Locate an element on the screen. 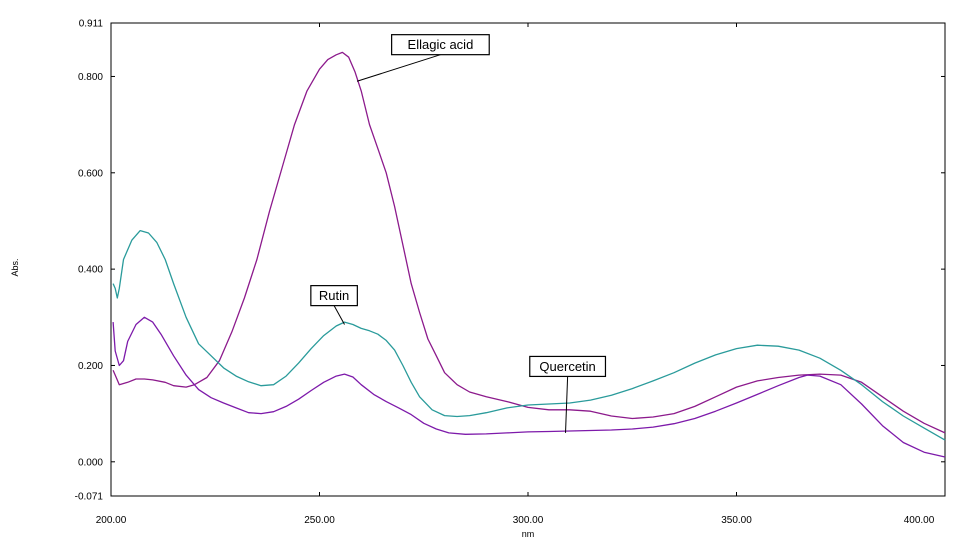 This screenshot has width=965, height=537. x-axis-label: nm is located at coordinates (528, 533).